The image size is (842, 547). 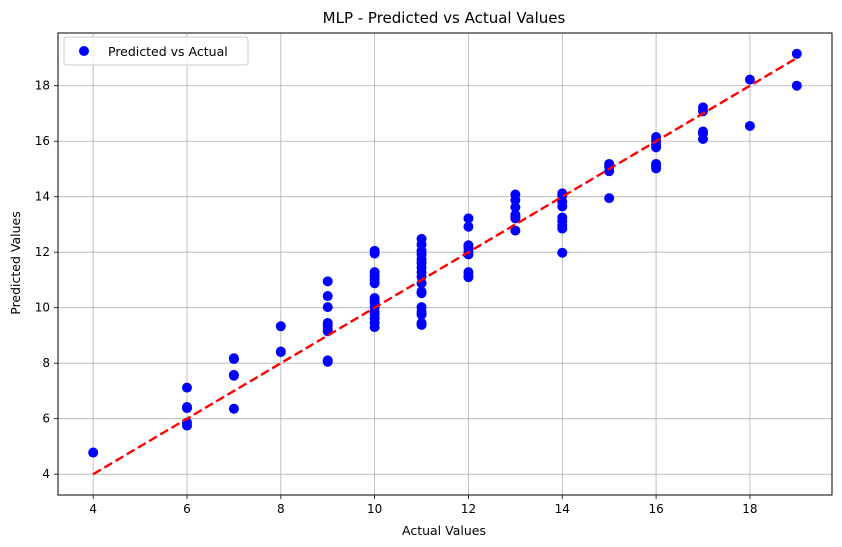 What do you see at coordinates (15, 263) in the screenshot?
I see `y-axis-label: Predicted Values` at bounding box center [15, 263].